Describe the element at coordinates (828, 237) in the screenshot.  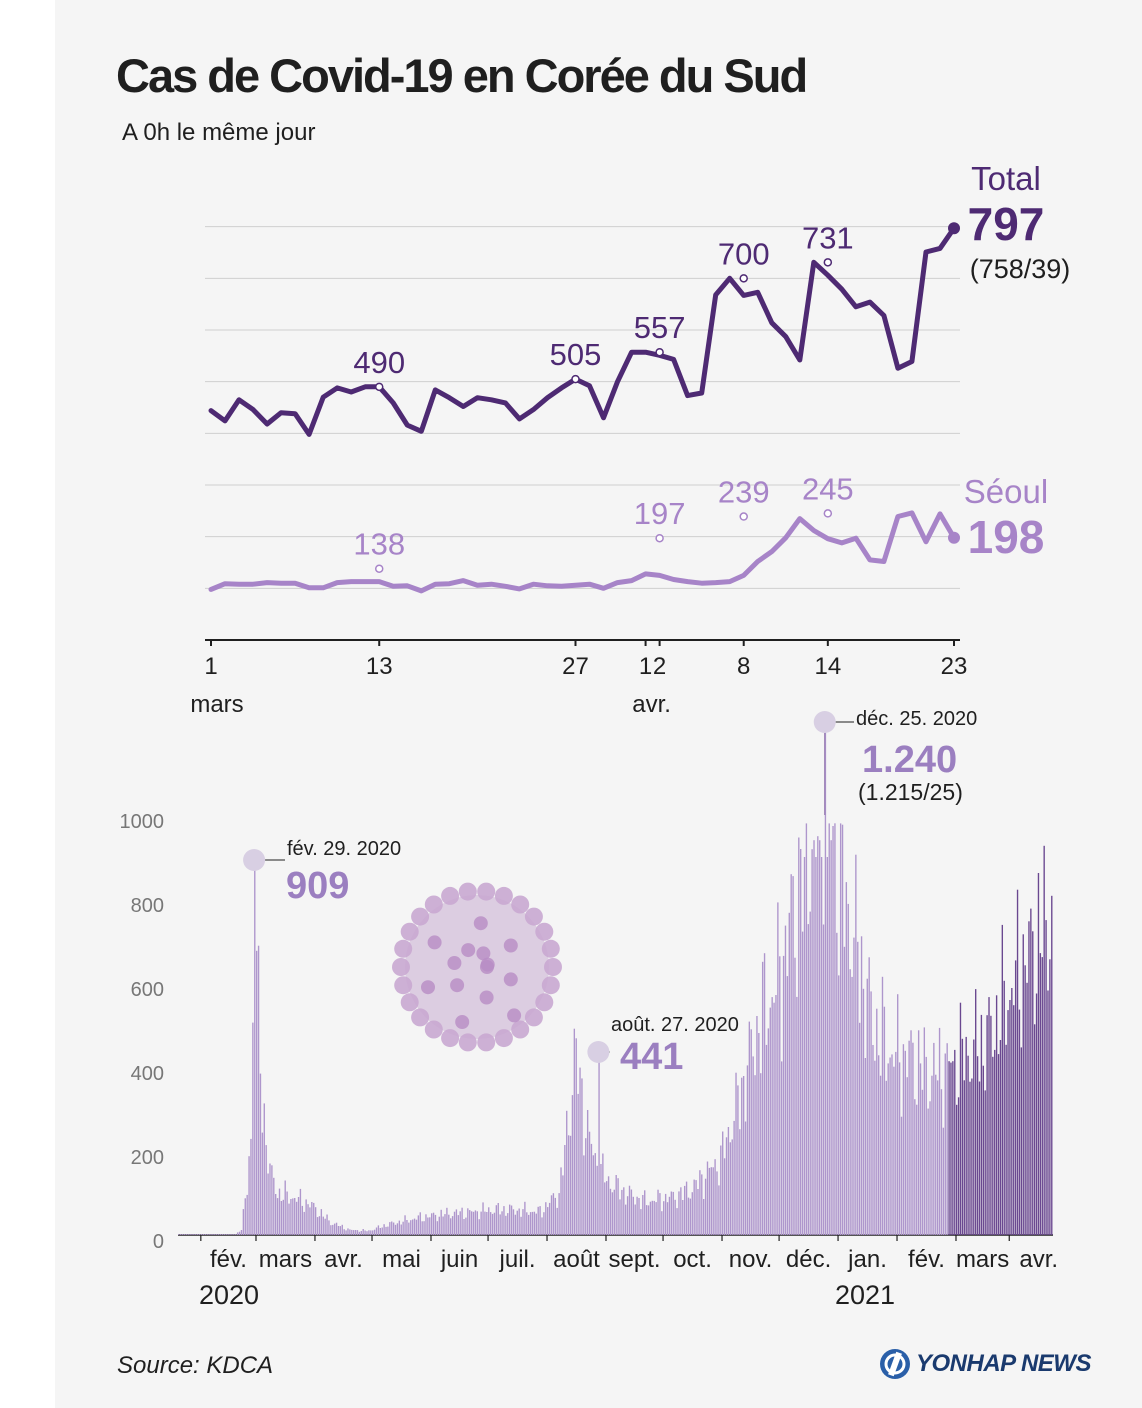
I see `total-value-label: 731` at that location.